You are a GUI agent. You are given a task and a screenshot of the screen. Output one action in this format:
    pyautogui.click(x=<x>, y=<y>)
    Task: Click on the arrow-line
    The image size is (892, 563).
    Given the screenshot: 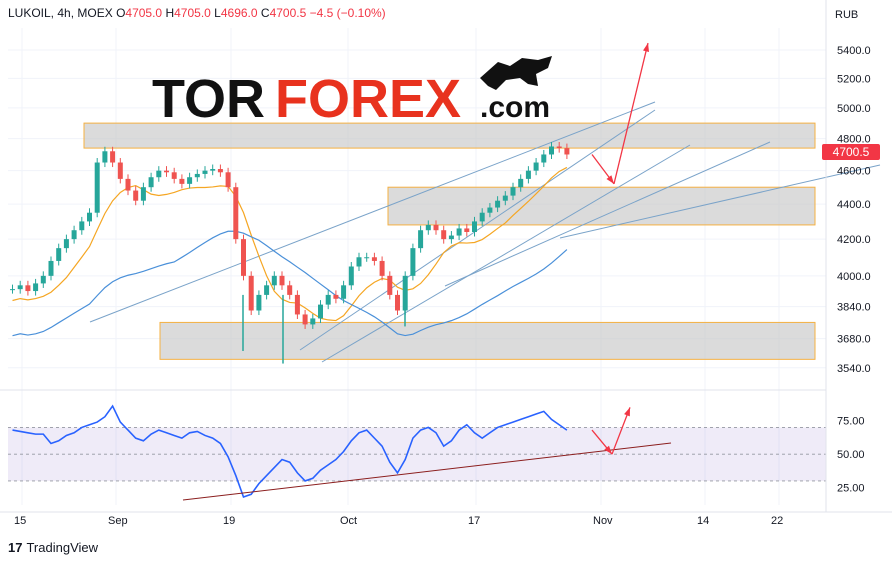 What is the action you would take?
    pyautogui.click(x=631, y=113)
    